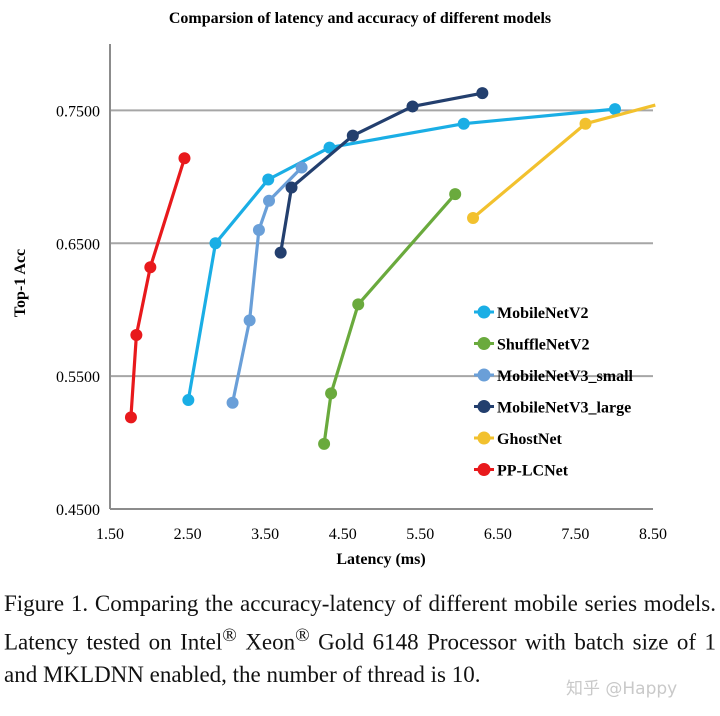  What do you see at coordinates (653, 534) in the screenshot?
I see `x-tick-label: 8.50` at bounding box center [653, 534].